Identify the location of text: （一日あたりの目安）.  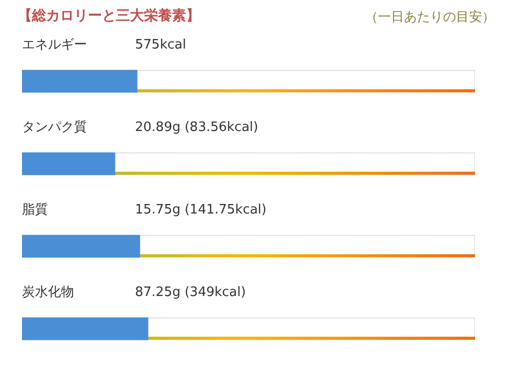
(430, 17).